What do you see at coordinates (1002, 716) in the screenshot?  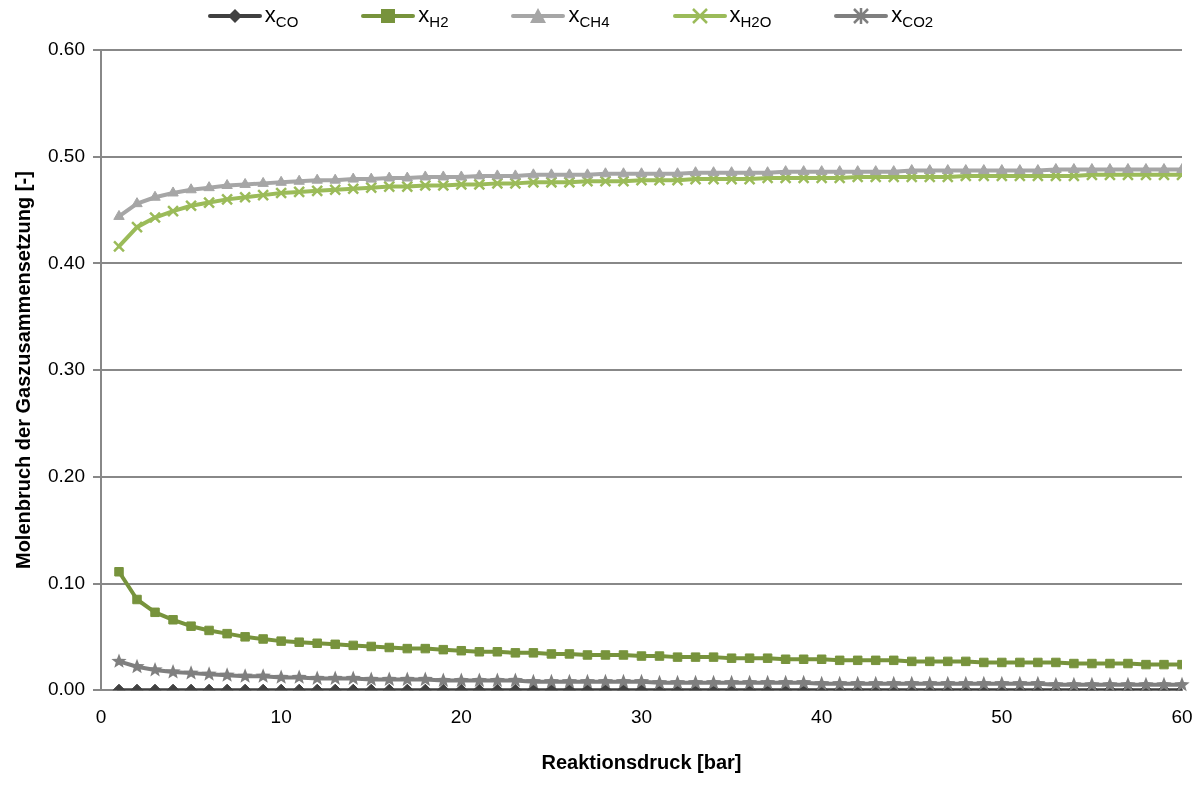 I see `x-tick-label: 50` at bounding box center [1002, 716].